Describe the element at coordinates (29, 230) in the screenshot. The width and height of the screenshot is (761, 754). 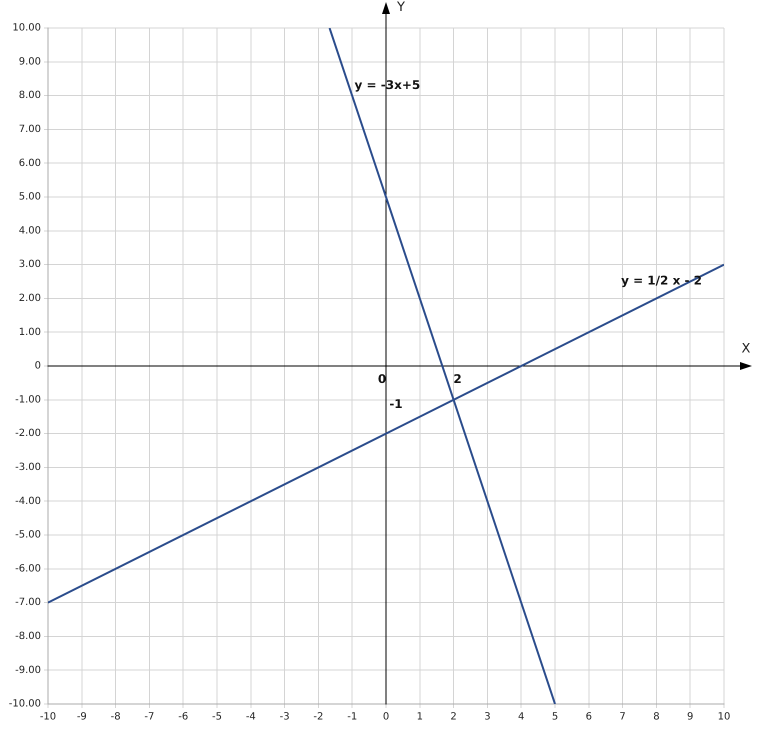
I see `y-tick-label: 4.00` at that location.